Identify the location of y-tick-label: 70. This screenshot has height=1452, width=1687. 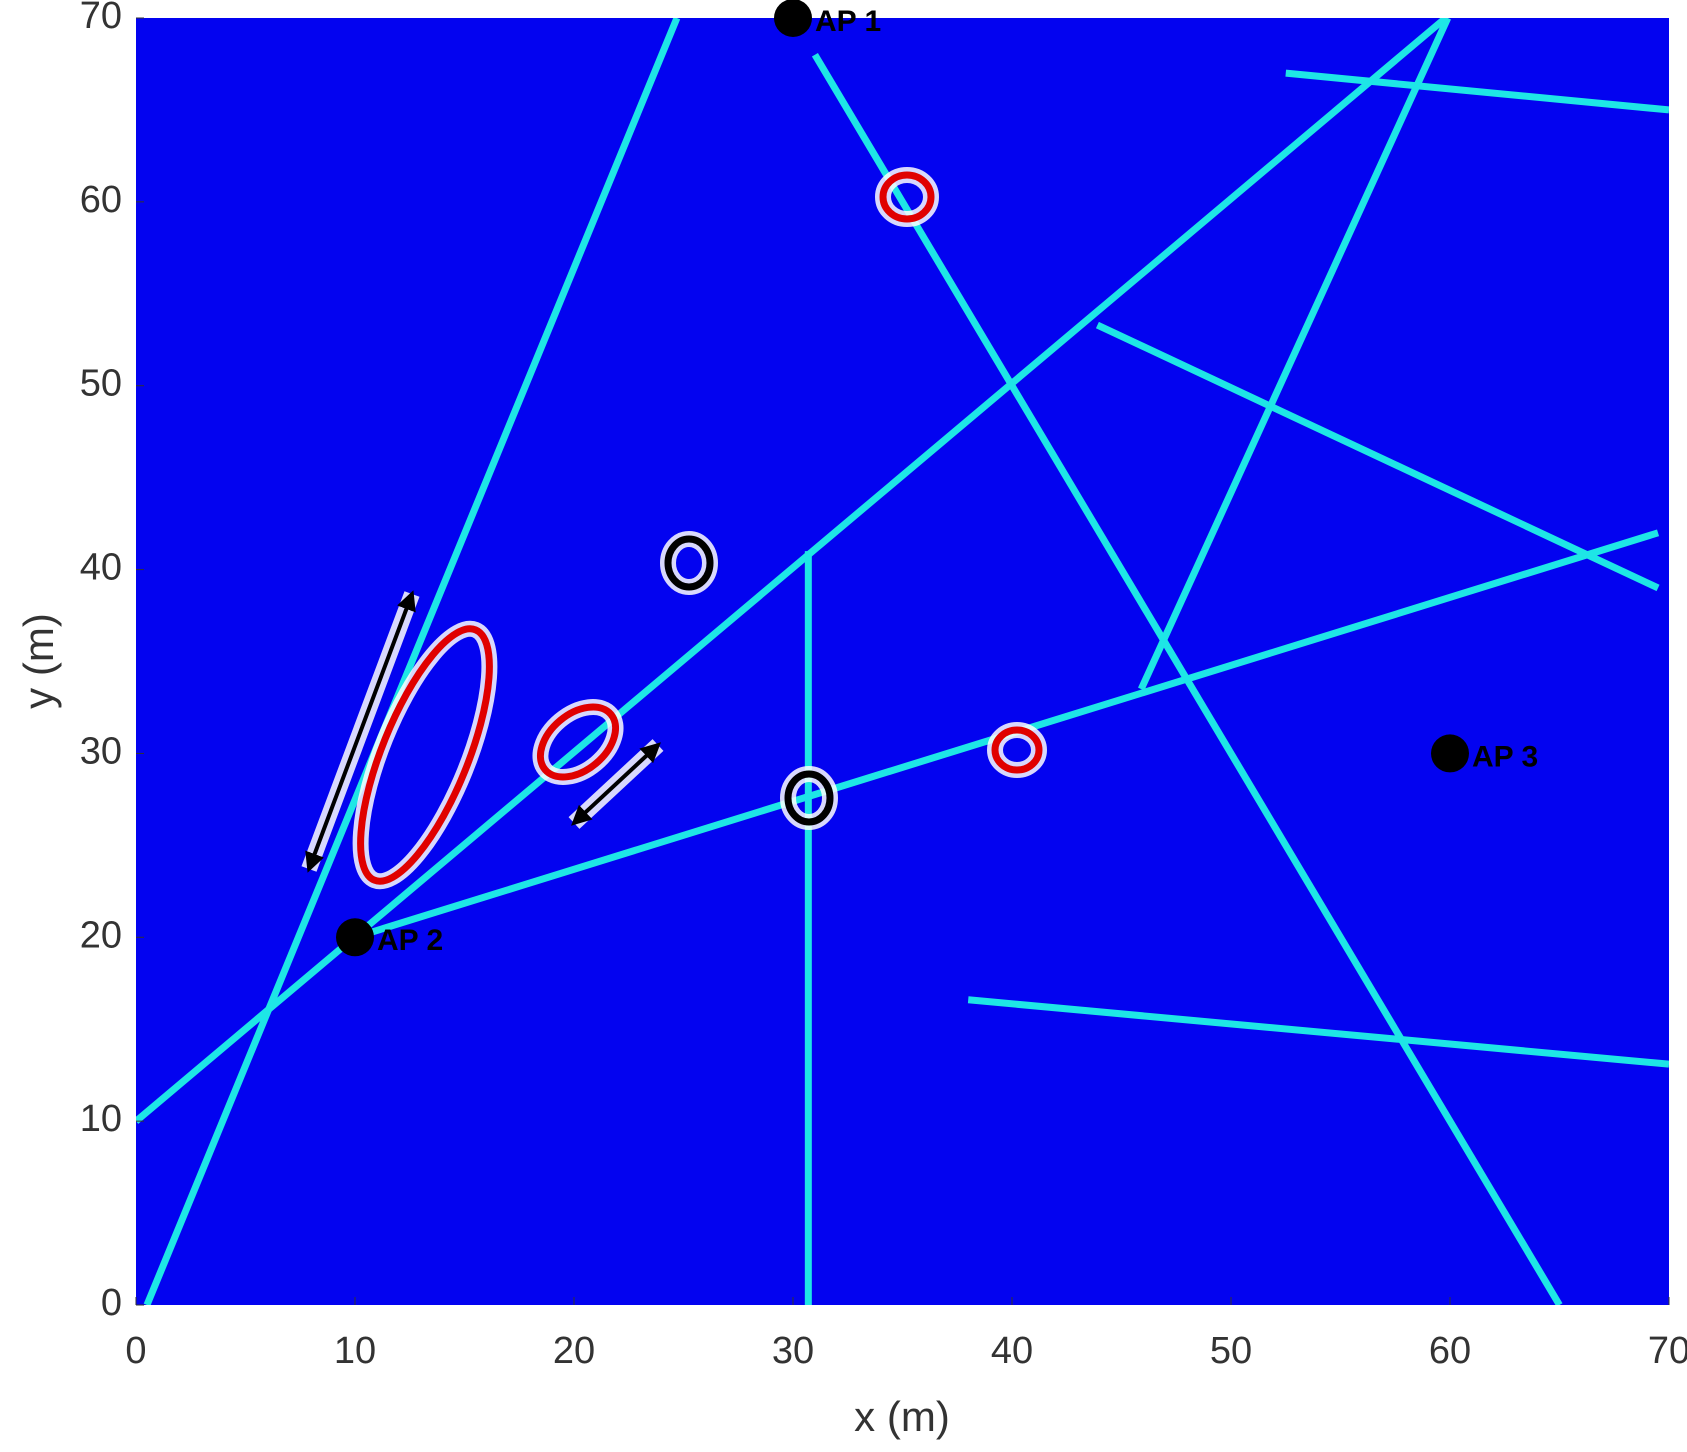
(101, 18).